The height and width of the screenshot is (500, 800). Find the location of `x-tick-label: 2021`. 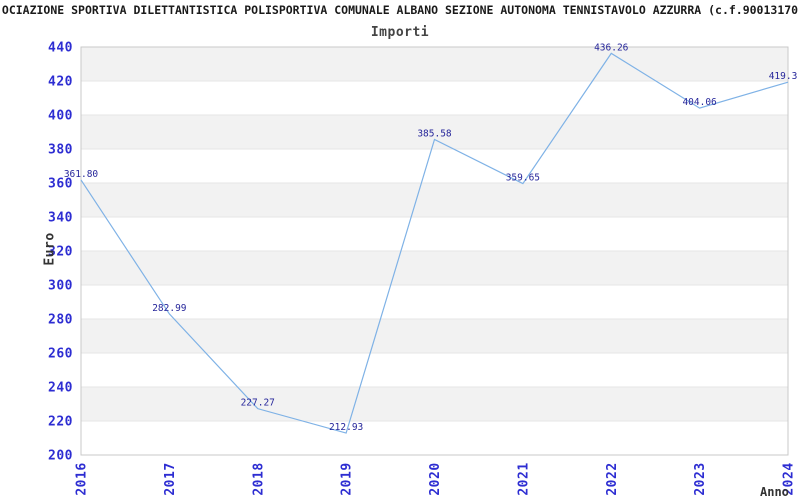

x-tick-label: 2021 is located at coordinates (523, 478).